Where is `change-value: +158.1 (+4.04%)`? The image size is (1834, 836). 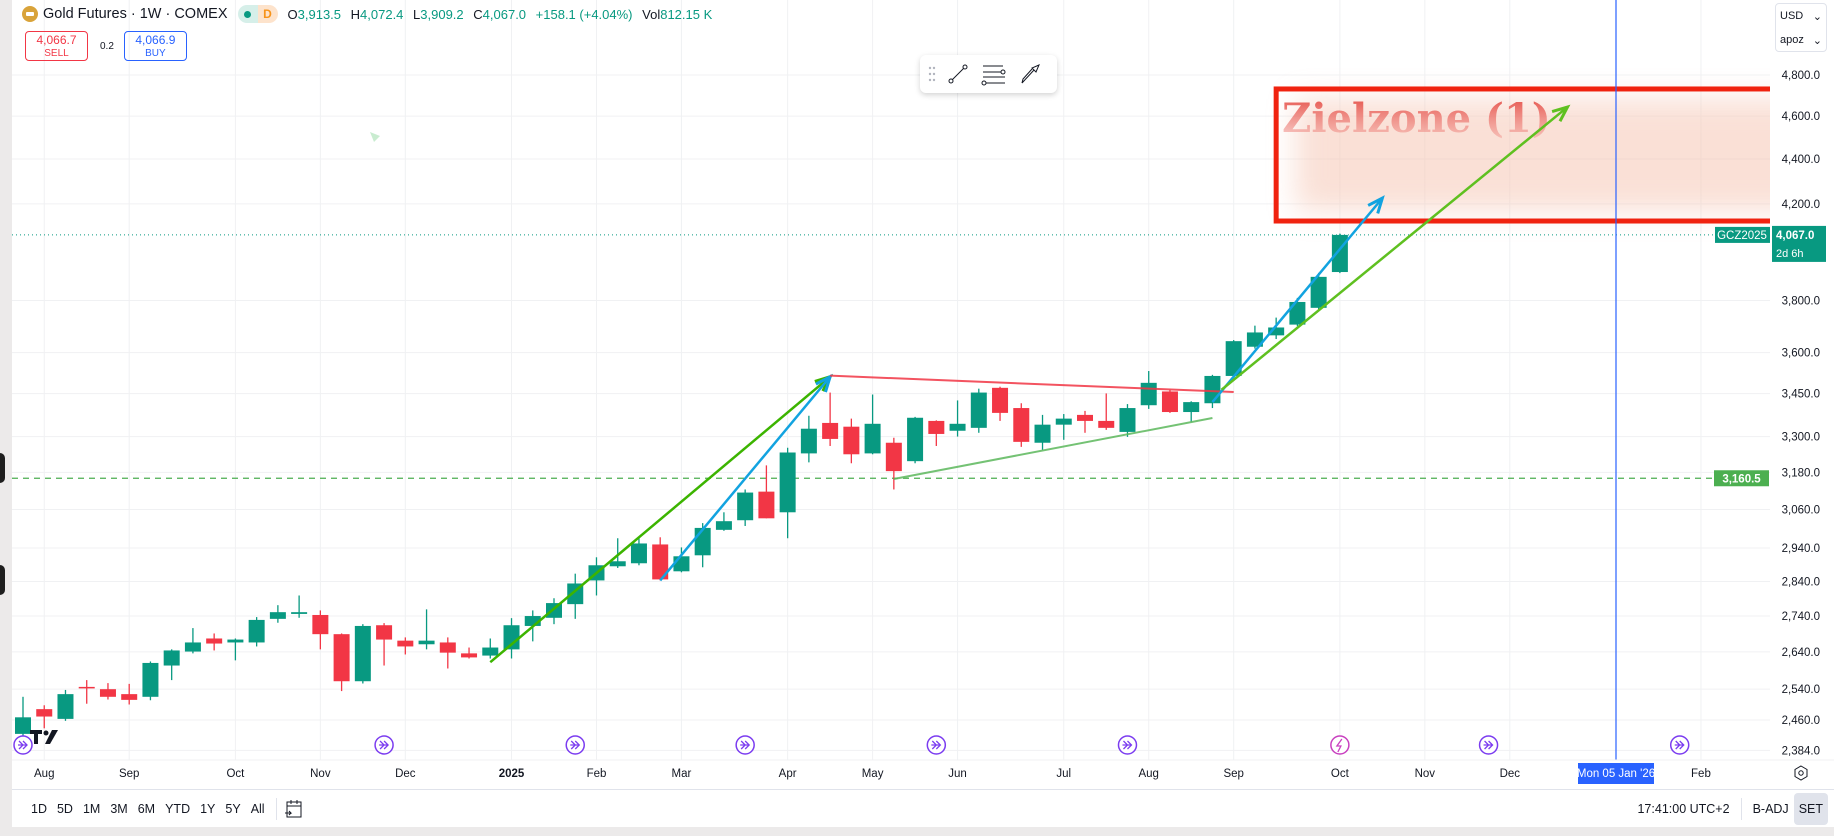 change-value: +158.1 (+4.04%) is located at coordinates (584, 14).